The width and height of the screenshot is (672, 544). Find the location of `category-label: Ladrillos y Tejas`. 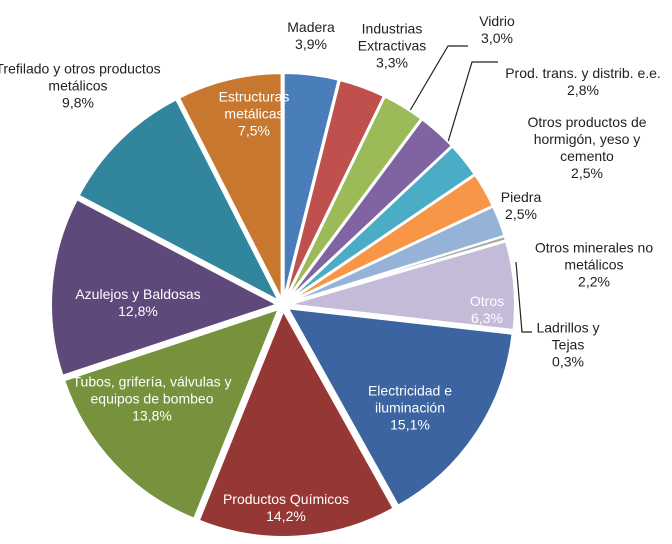

category-label: Ladrillos y Tejas is located at coordinates (568, 336).